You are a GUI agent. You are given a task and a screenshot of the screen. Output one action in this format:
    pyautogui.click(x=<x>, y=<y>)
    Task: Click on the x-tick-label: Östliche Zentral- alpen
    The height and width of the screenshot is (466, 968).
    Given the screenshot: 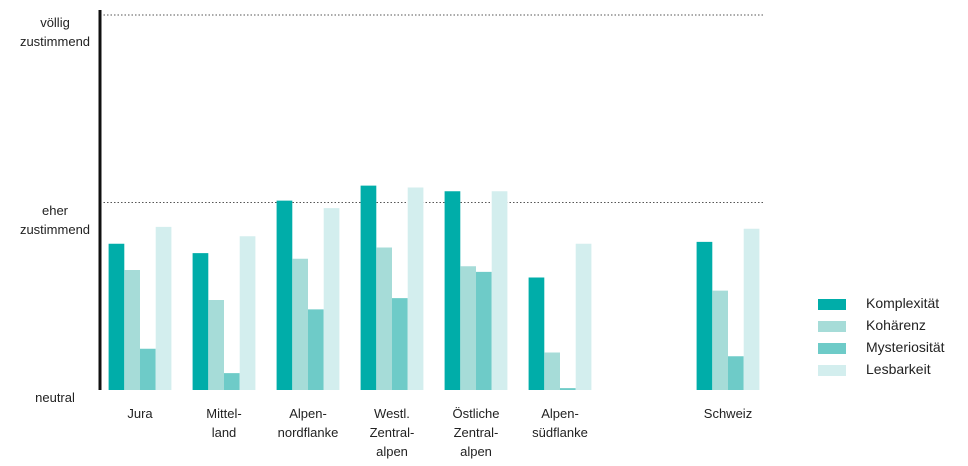 What is the action you would take?
    pyautogui.click(x=476, y=432)
    